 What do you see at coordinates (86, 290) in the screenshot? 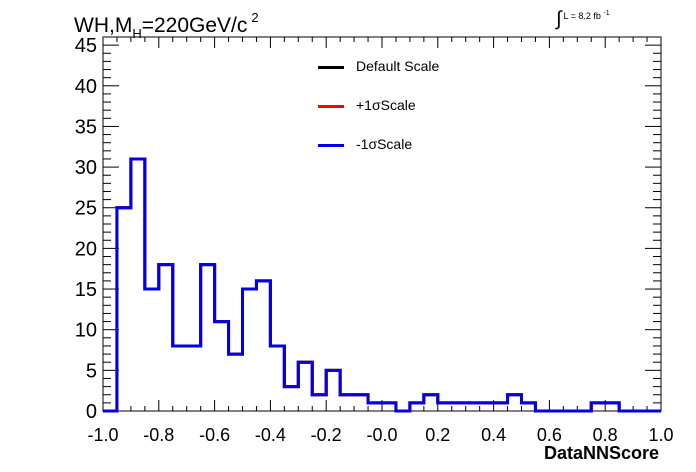
I see `y-tick-label: 15` at bounding box center [86, 290].